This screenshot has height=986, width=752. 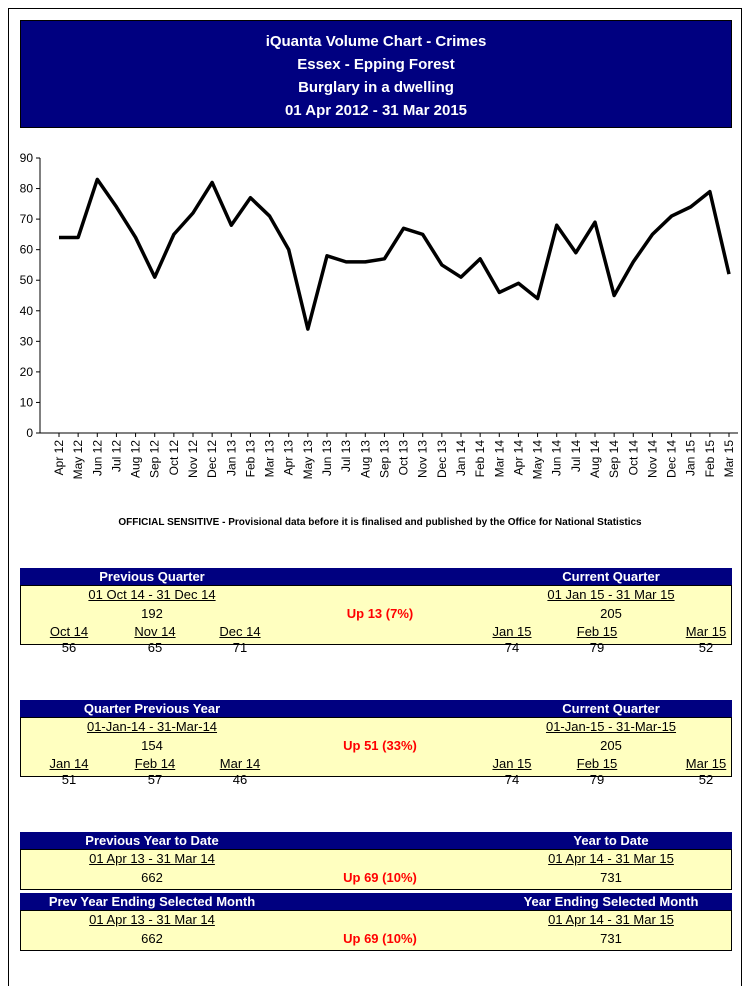 What do you see at coordinates (614, 459) in the screenshot?
I see `x-tick-label: Sep 14` at bounding box center [614, 459].